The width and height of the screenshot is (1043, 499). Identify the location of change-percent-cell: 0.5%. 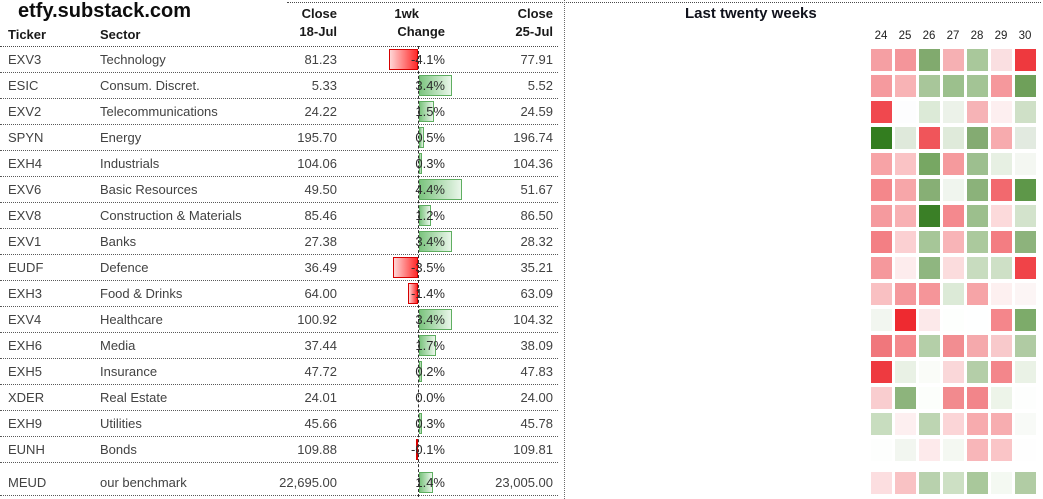
(430, 137).